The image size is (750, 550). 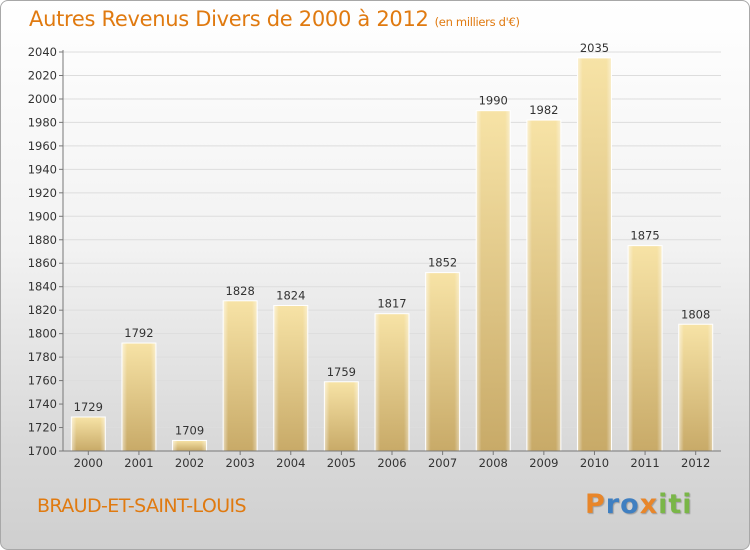 I want to click on bar-value-label: 1792, so click(x=138, y=333).